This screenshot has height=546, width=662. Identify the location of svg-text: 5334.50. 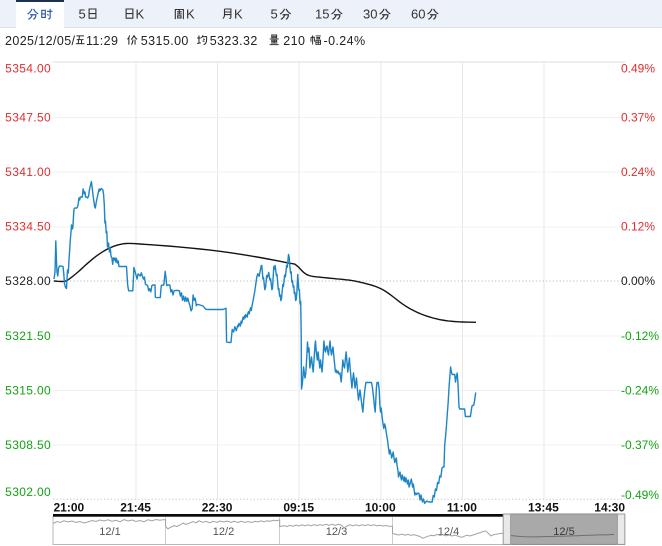
(28, 227).